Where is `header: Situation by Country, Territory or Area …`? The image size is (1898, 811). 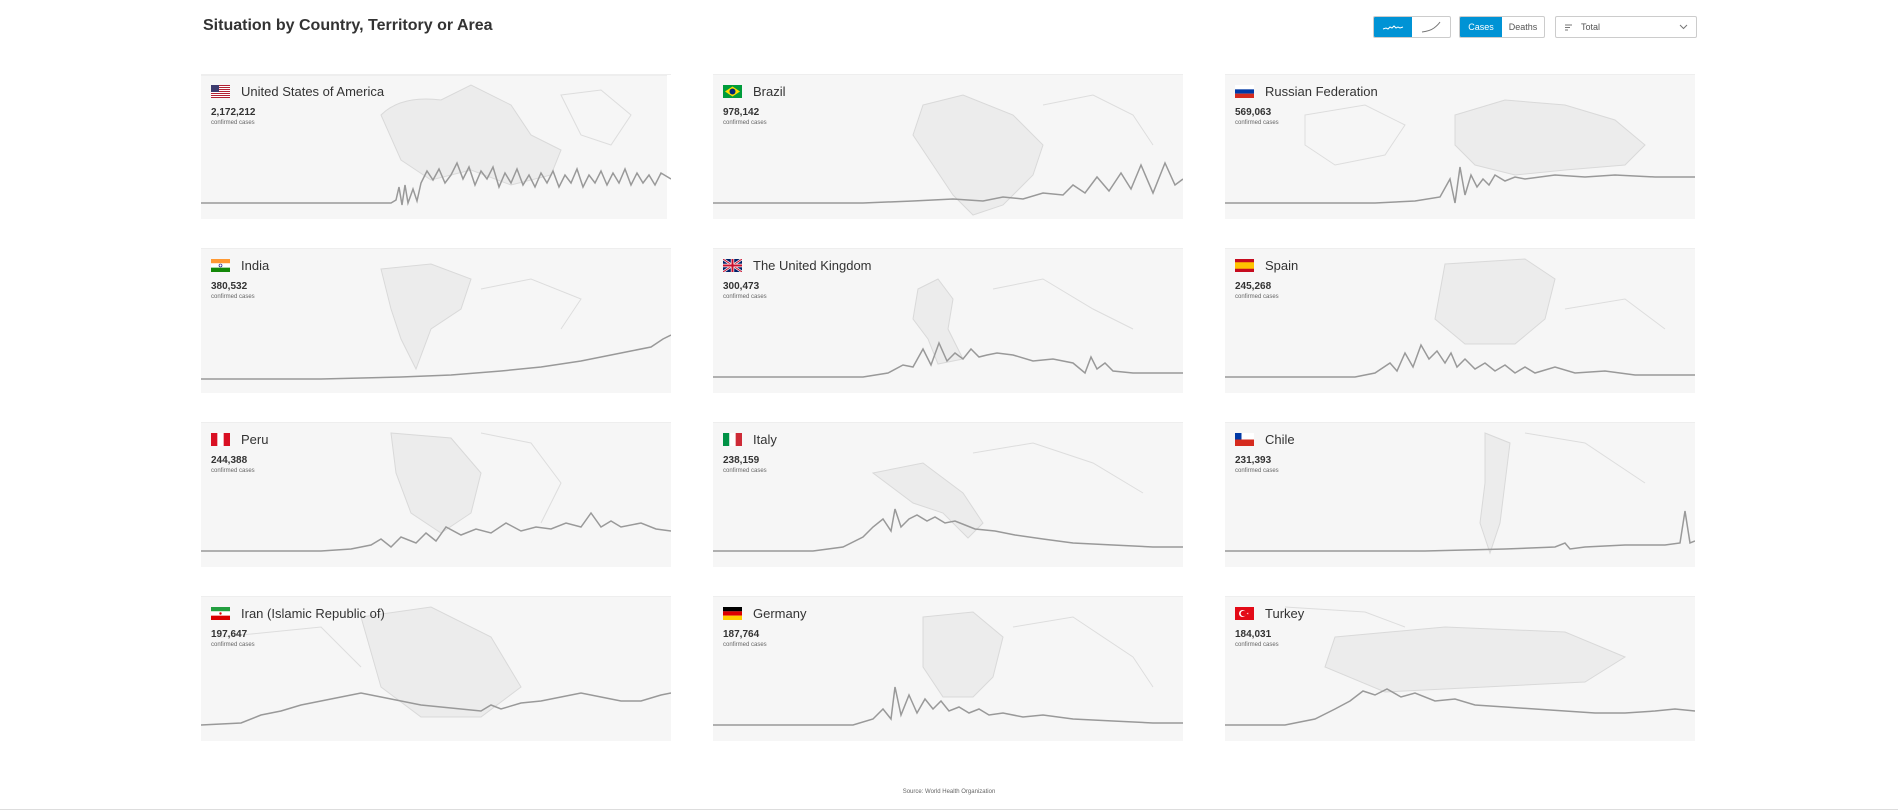 header: Situation by Country, Territory or Area … is located at coordinates (950, 27).